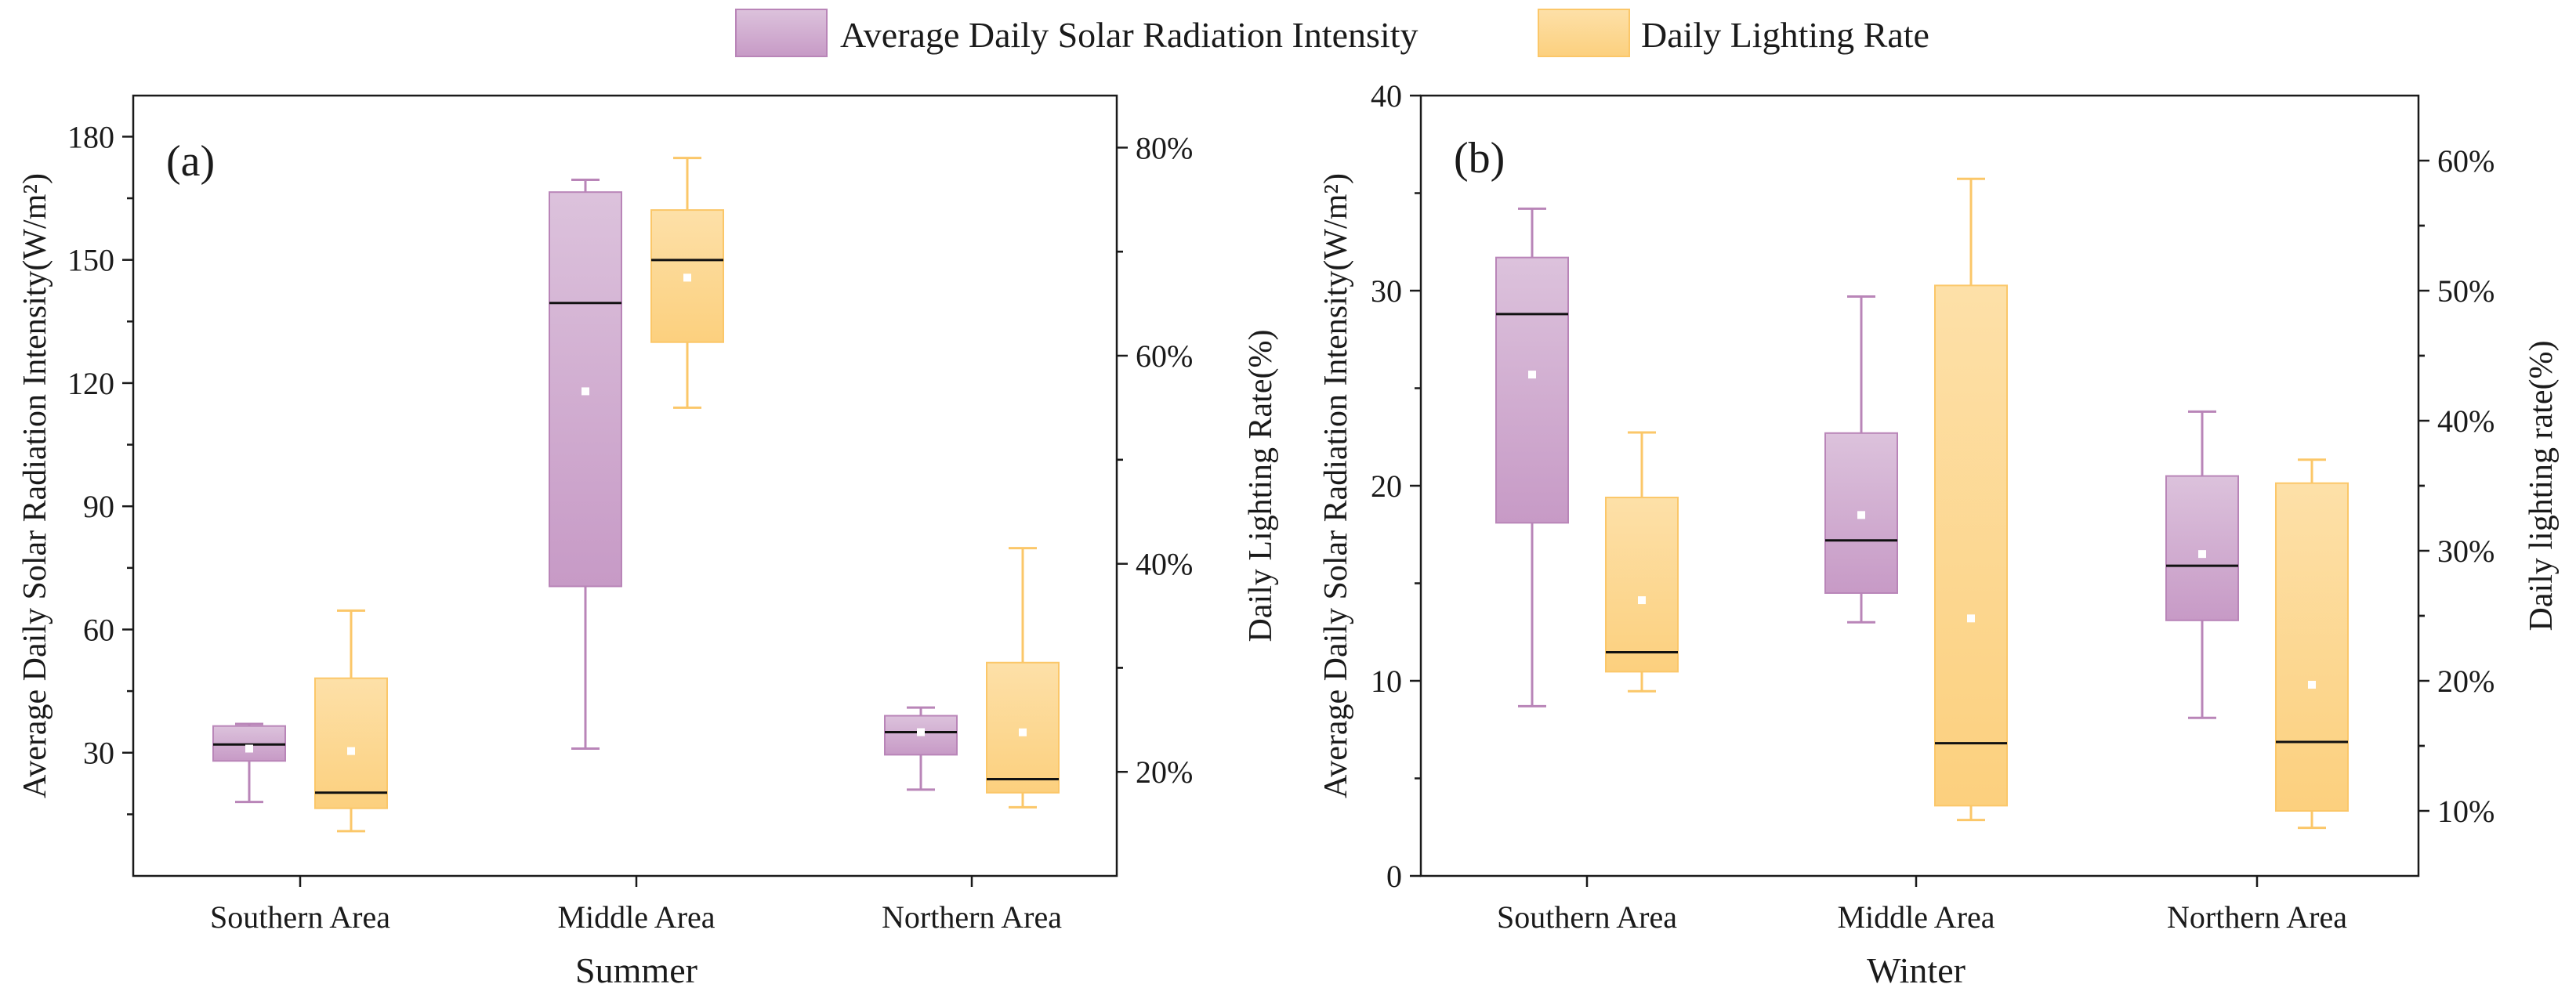 This screenshot has width=2576, height=995. I want to click on right-tick-label: 80%, so click(1164, 147).